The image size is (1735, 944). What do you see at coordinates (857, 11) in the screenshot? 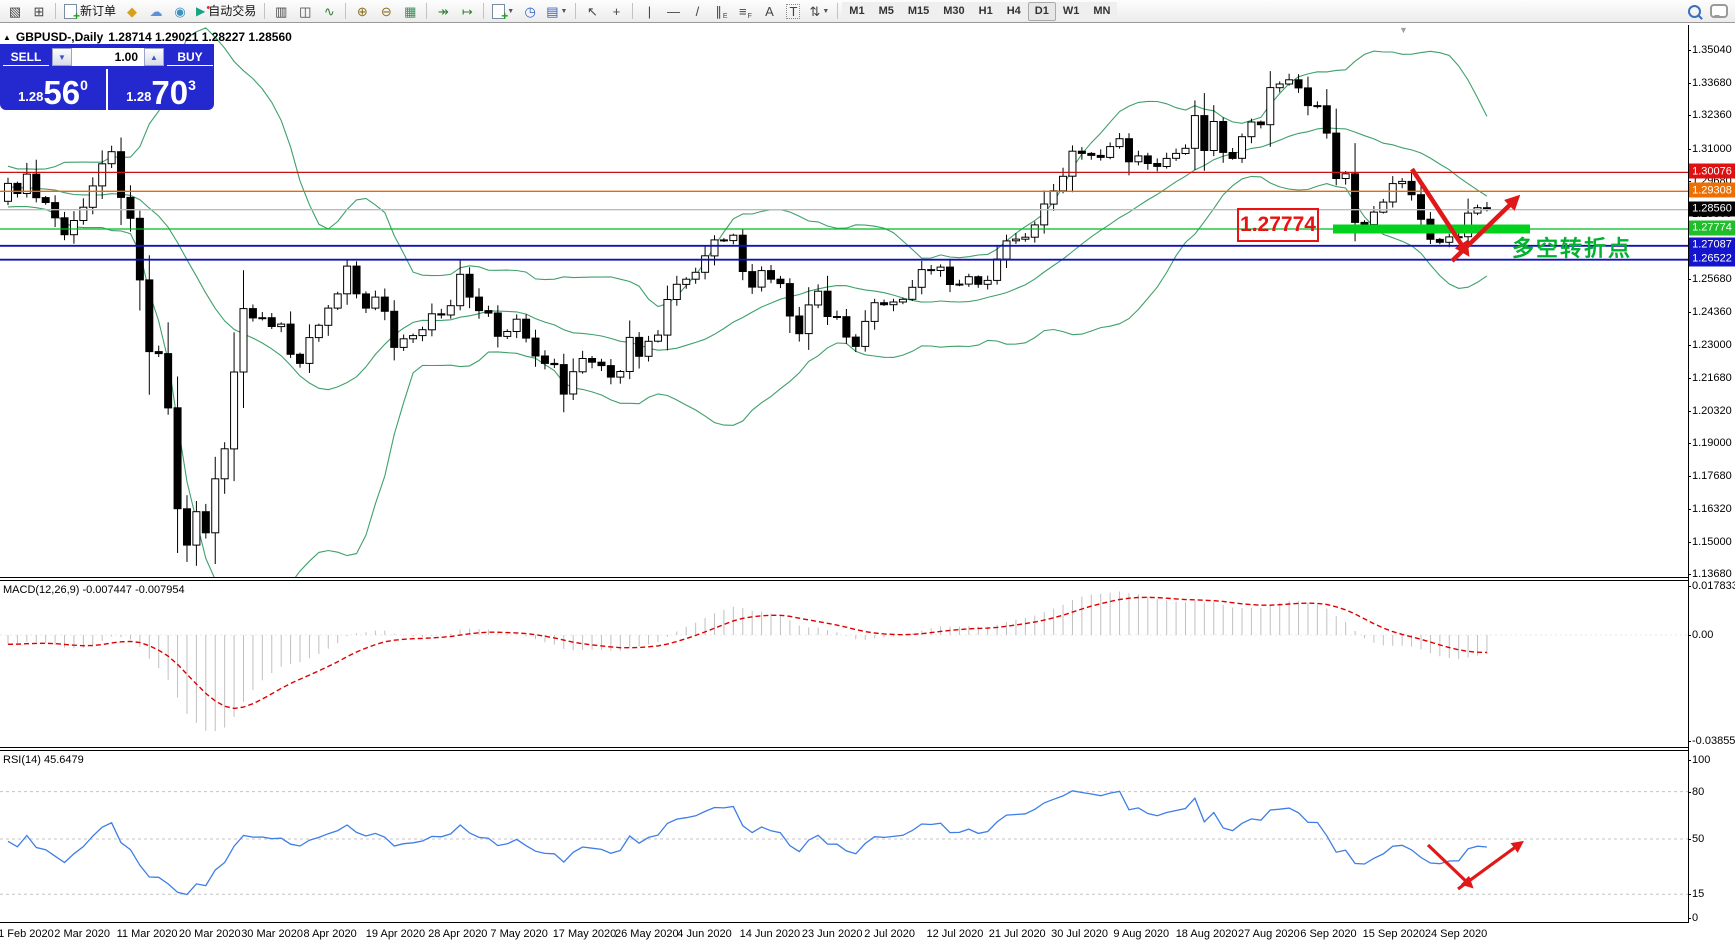
I see `timeframe-m1: M1` at bounding box center [857, 11].